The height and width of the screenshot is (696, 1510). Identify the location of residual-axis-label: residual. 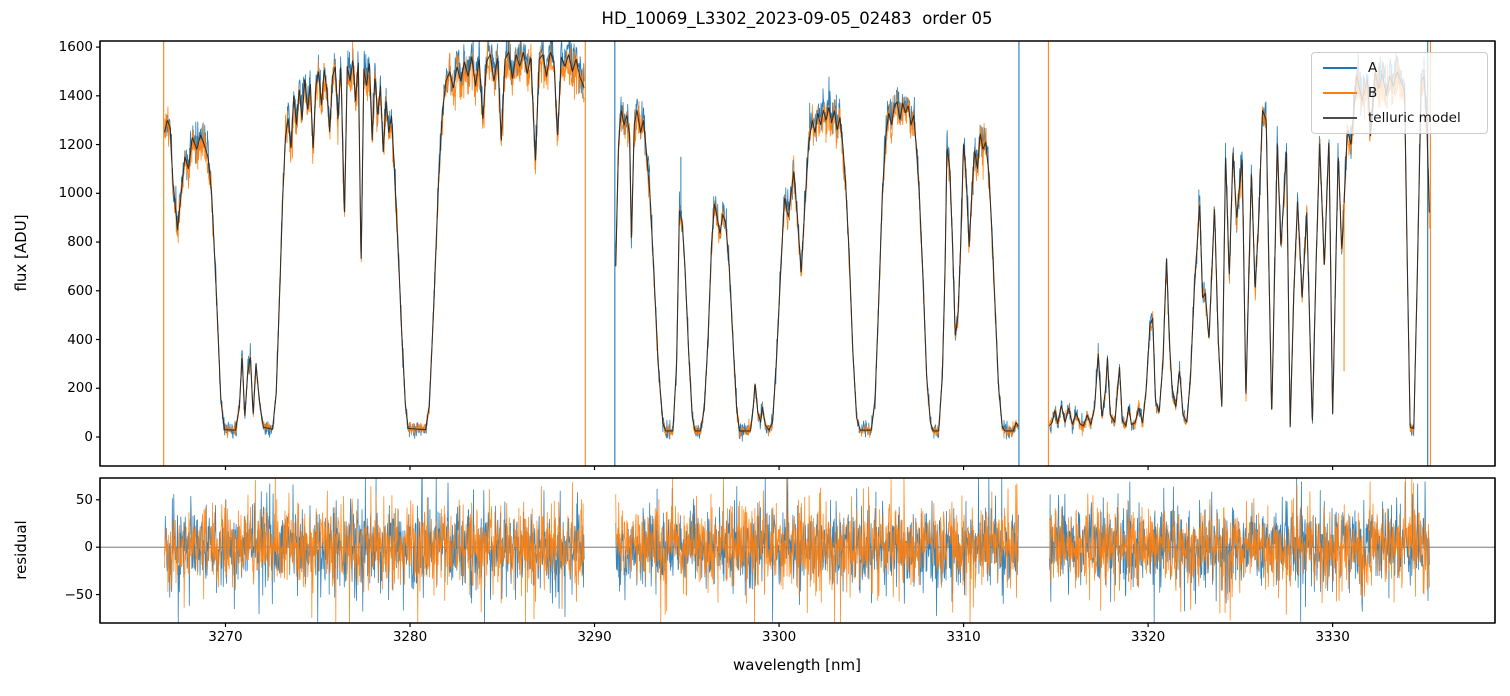
(21, 550).